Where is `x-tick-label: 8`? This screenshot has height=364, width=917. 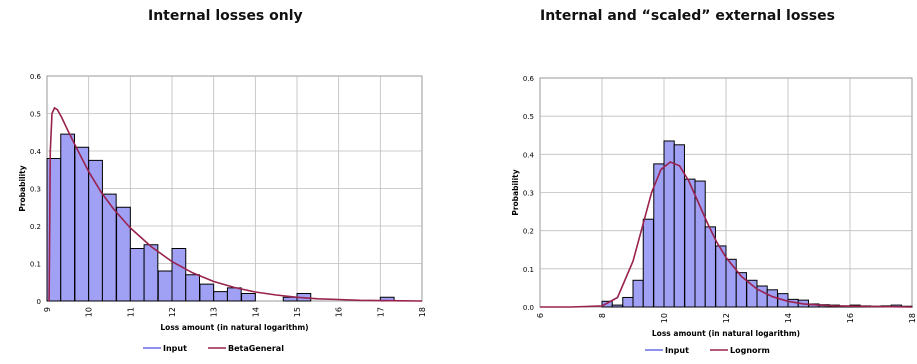
x-tick-label: 8 is located at coordinates (602, 315).